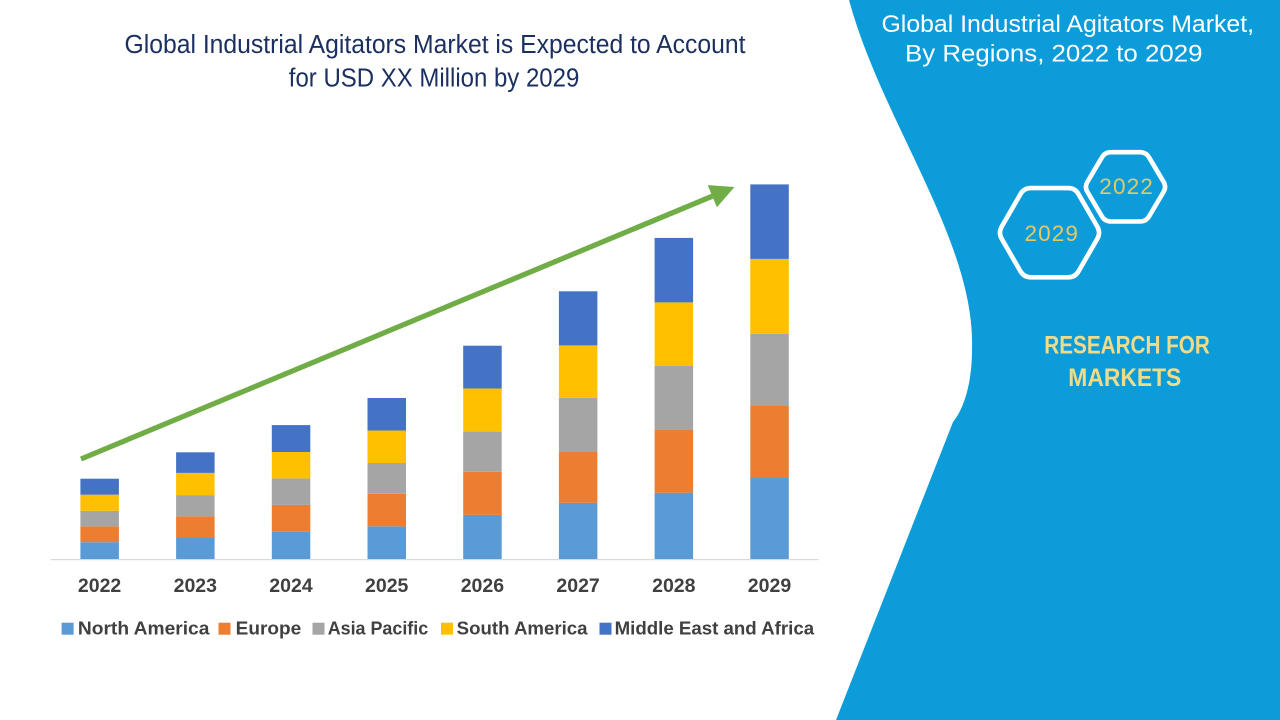 Image resolution: width=1280 pixels, height=720 pixels. What do you see at coordinates (269, 628) in the screenshot?
I see `svg-text: Europe` at bounding box center [269, 628].